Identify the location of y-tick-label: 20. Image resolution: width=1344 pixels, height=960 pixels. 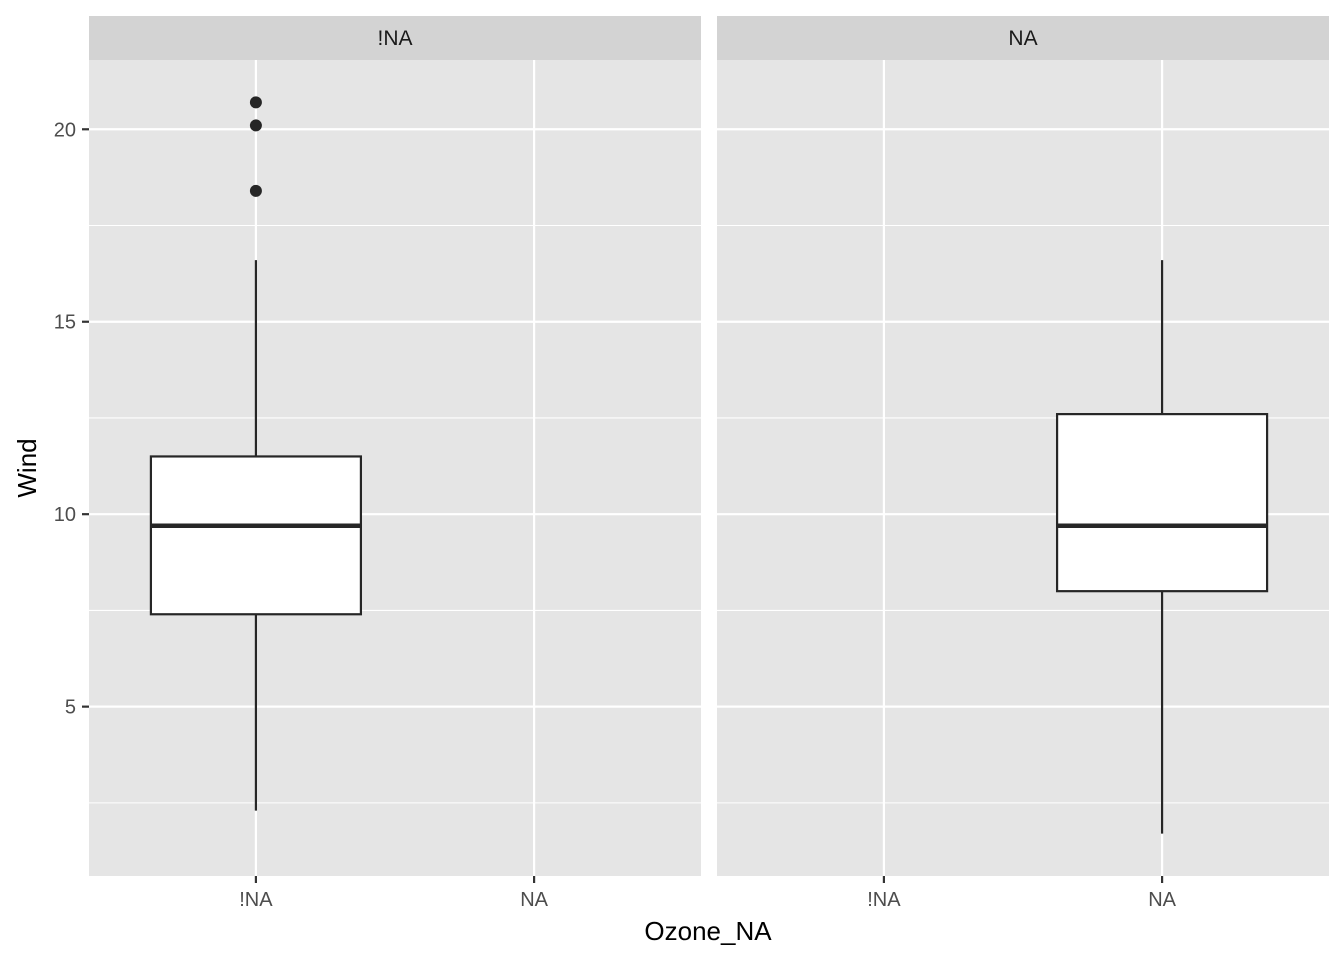
(65, 130).